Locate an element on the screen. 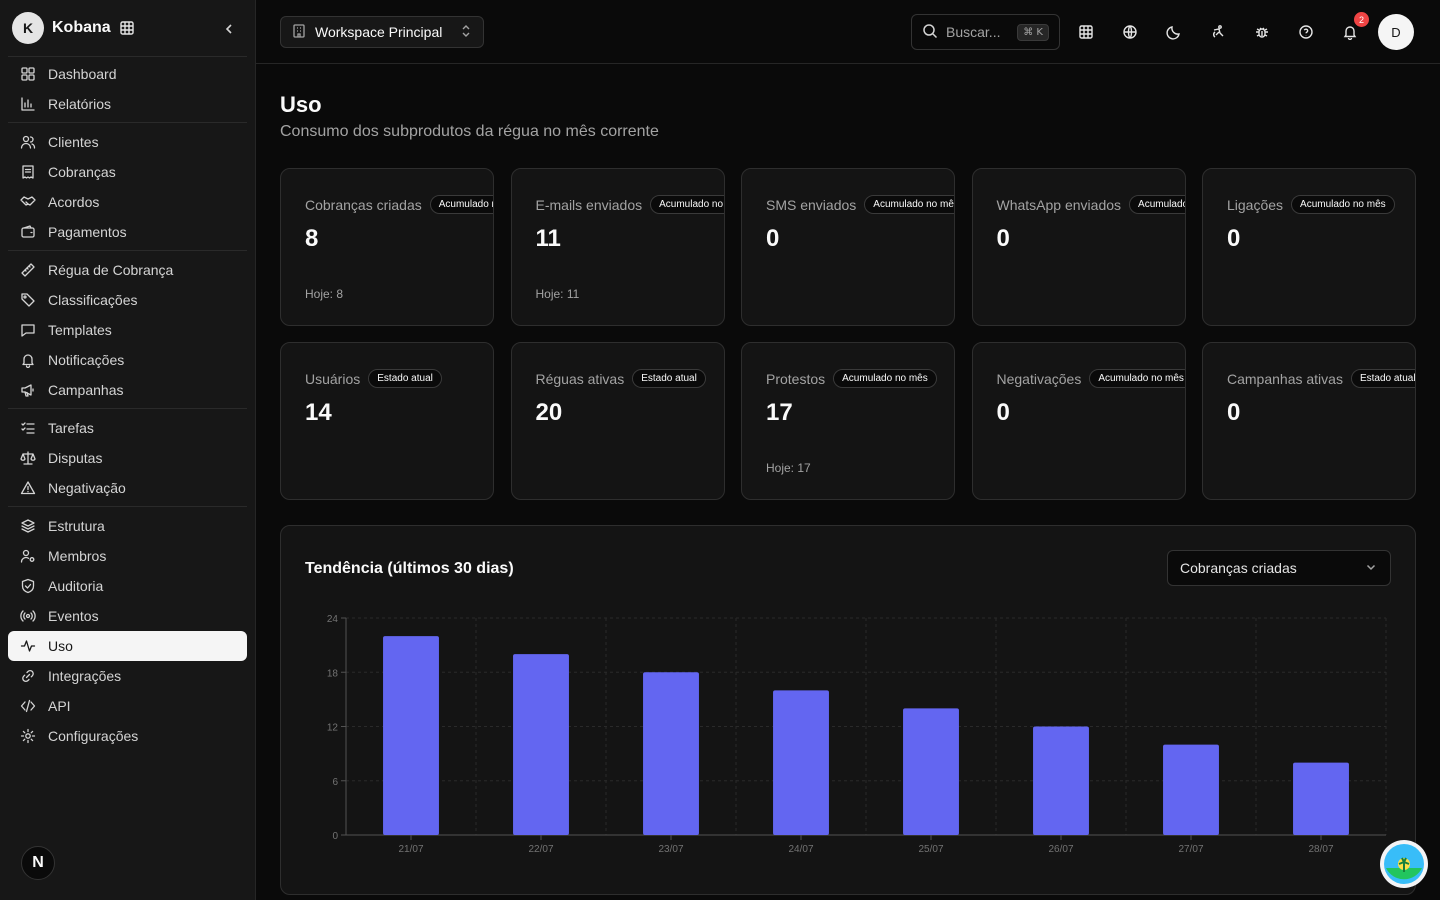  sidebar-item-uso: Uso is located at coordinates (127, 646).